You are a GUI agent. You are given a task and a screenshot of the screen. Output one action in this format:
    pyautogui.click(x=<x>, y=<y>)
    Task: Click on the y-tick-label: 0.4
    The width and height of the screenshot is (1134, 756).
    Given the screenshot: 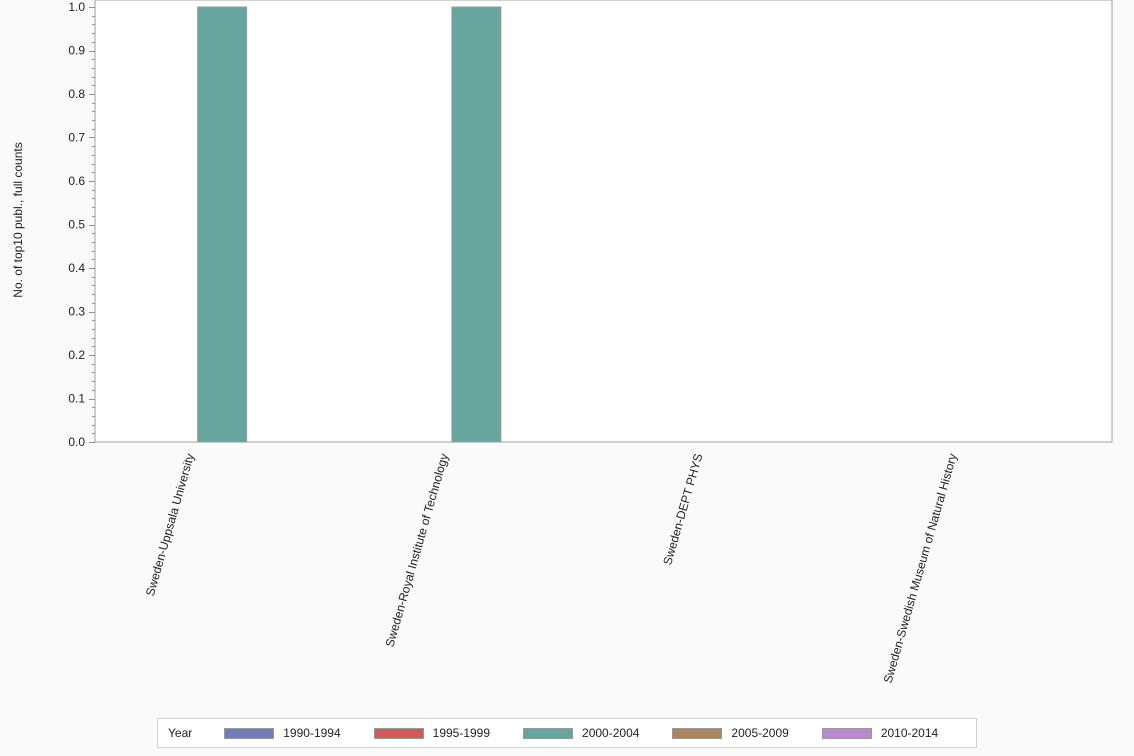 What is the action you would take?
    pyautogui.click(x=76, y=268)
    